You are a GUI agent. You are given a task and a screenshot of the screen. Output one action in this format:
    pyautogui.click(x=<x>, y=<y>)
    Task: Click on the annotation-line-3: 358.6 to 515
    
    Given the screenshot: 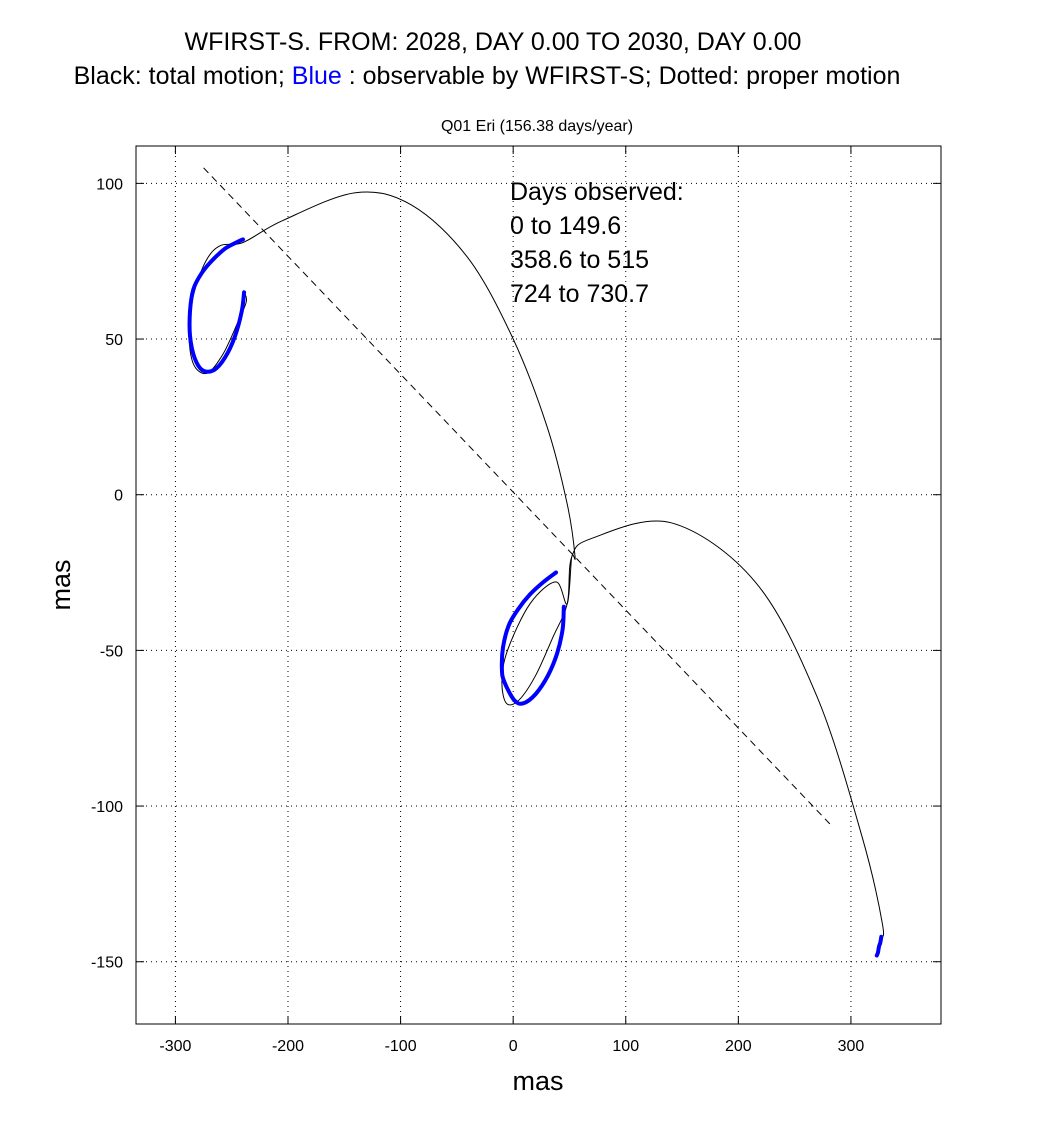 What is the action you would take?
    pyautogui.click(x=579, y=260)
    